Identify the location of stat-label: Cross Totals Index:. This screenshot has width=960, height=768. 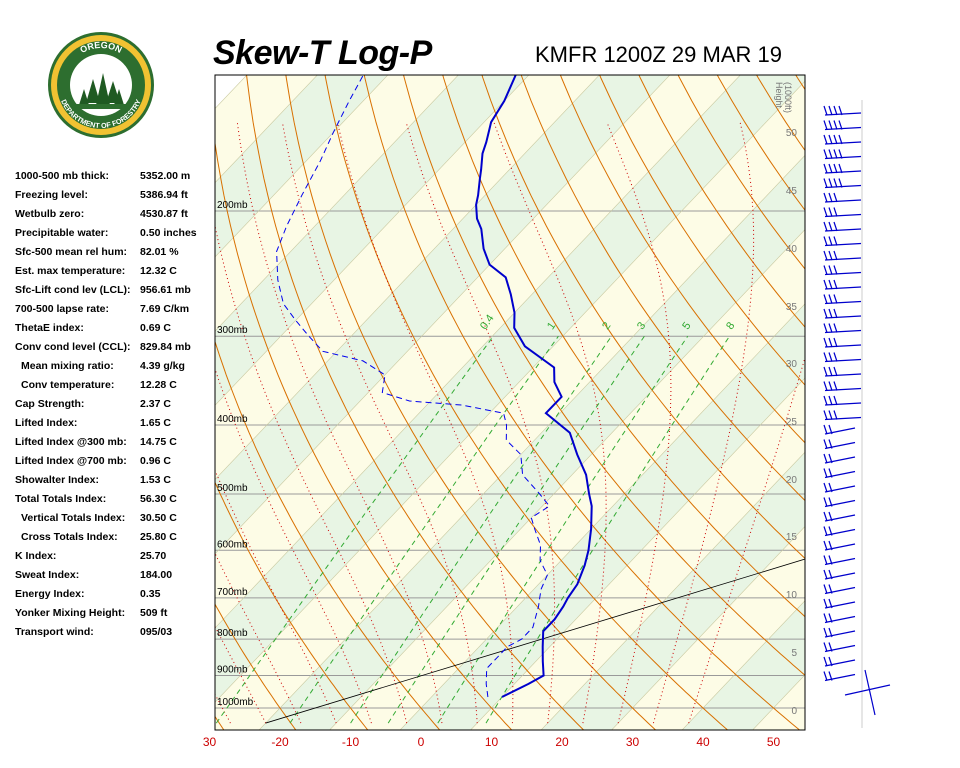
(69, 537).